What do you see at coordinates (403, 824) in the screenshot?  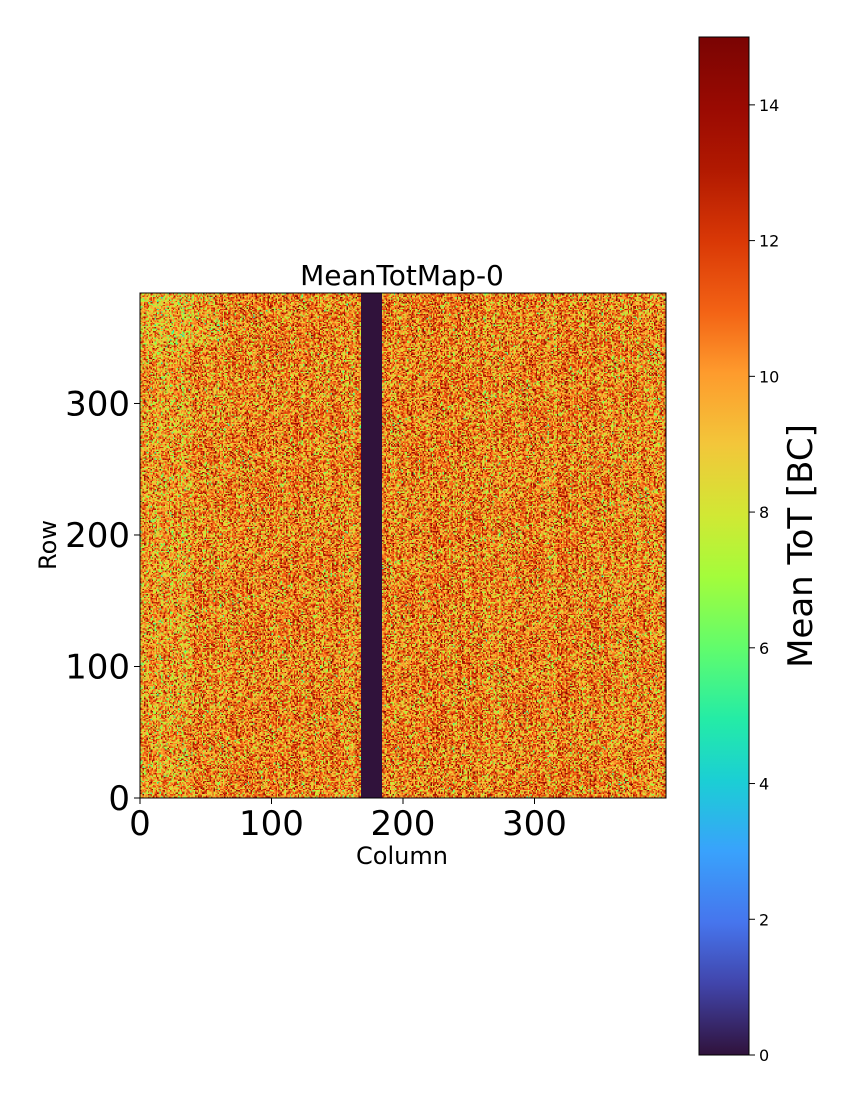 I see `x-tick-label: 200` at bounding box center [403, 824].